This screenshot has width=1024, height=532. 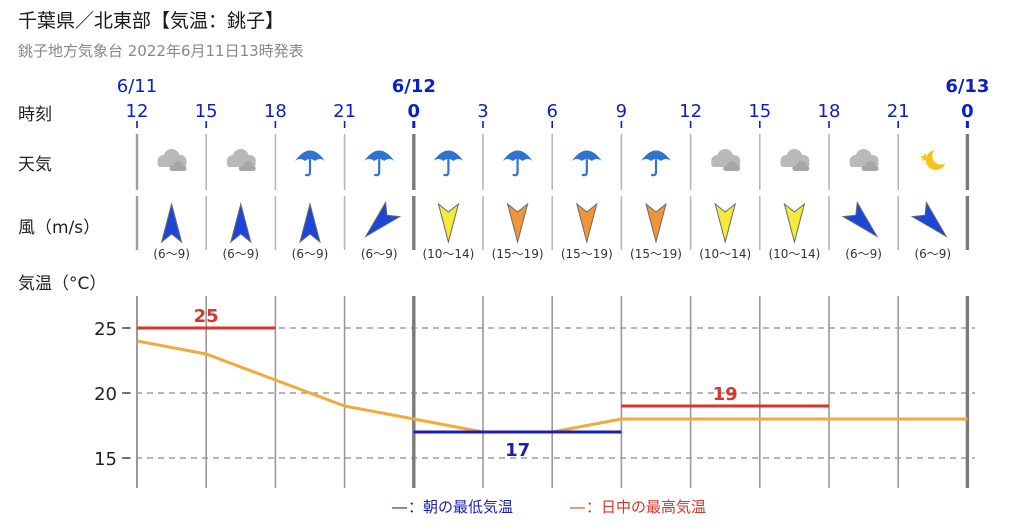 I want to click on moon-star-icon, so click(x=935, y=158).